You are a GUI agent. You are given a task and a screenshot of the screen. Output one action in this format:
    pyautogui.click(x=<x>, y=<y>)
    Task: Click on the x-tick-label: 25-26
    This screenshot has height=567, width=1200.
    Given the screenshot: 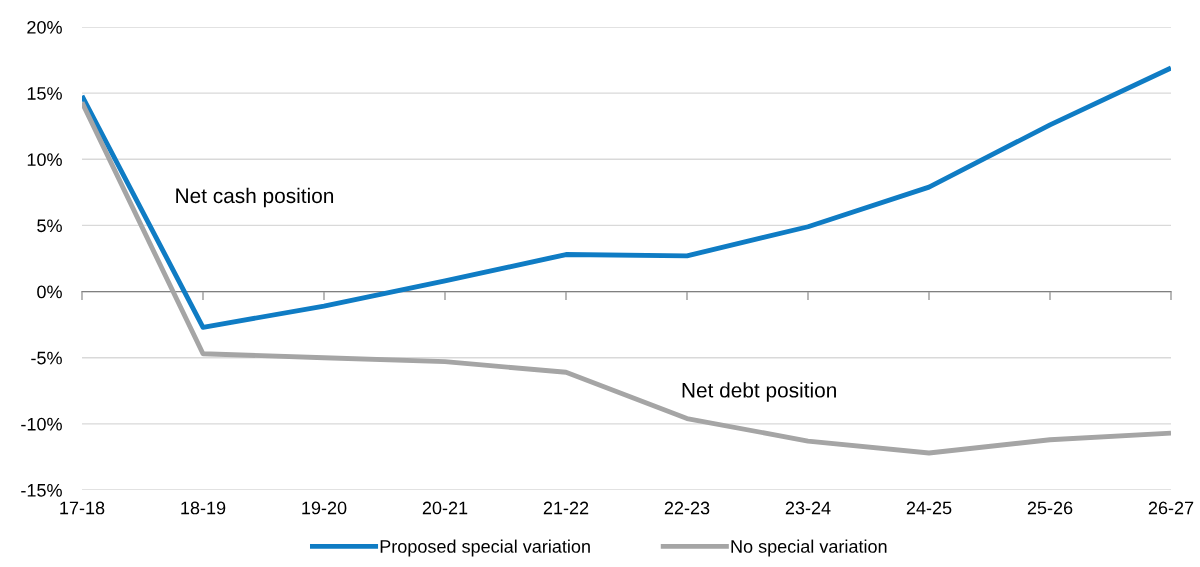 What is the action you would take?
    pyautogui.click(x=1050, y=508)
    